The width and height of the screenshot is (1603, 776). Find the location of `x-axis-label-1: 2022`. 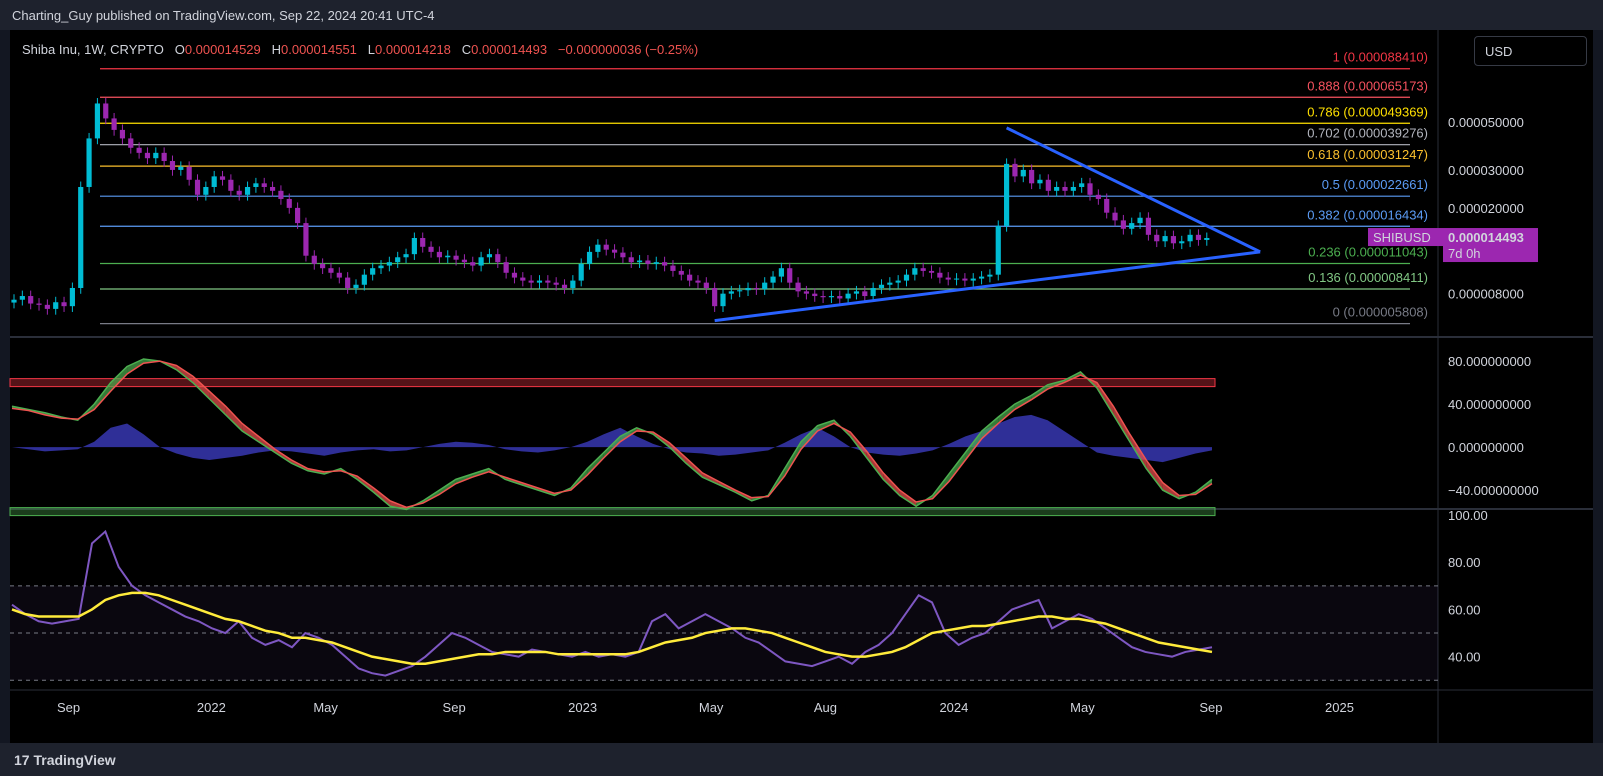

x-axis-label-1: 2022 is located at coordinates (211, 707).